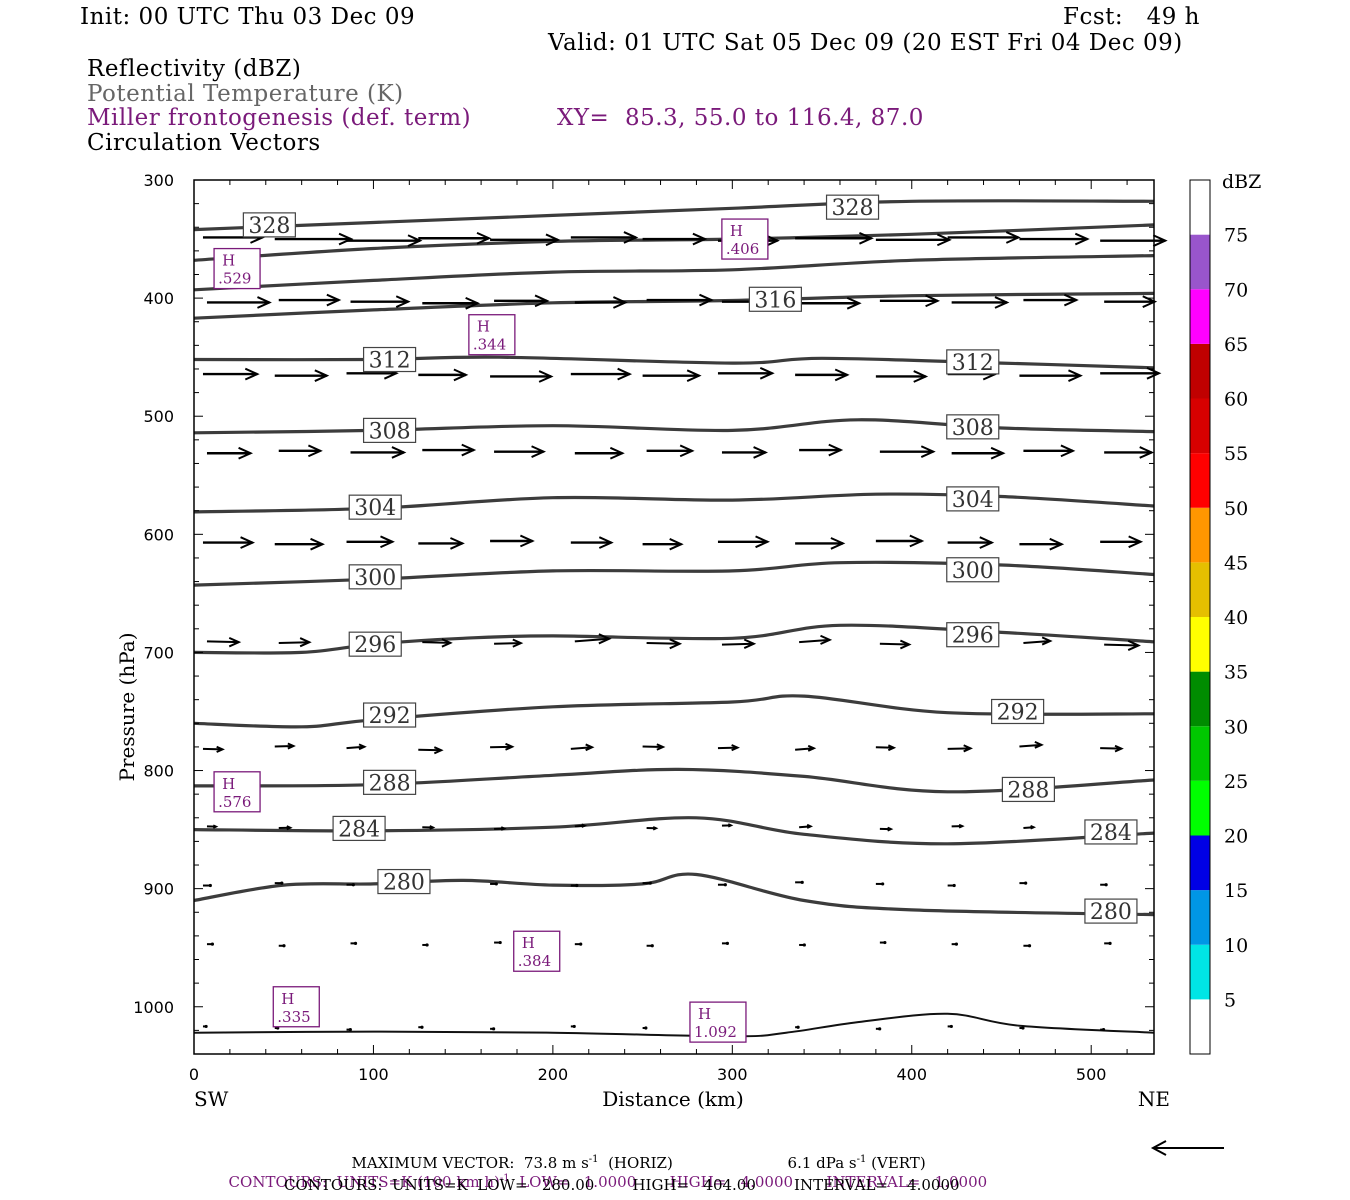 This screenshot has height=1200, width=1350. I want to click on colorbar-tick-label: 45, so click(1236, 563).